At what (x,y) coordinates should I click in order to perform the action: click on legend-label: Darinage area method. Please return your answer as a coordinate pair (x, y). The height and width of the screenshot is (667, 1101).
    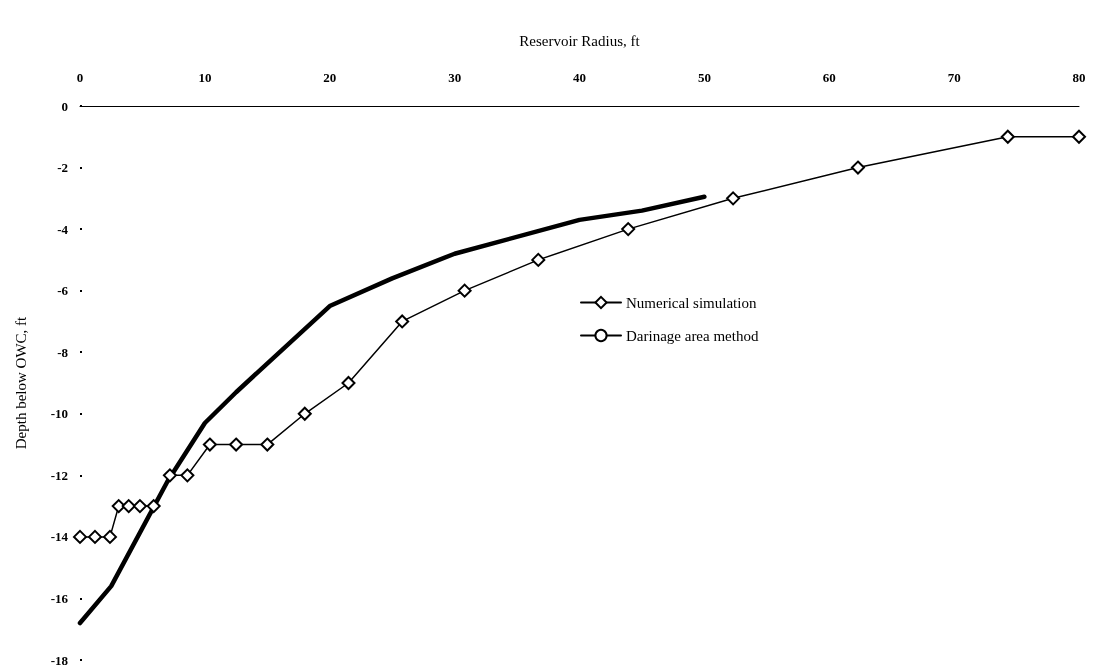
    Looking at the image, I should click on (692, 335).